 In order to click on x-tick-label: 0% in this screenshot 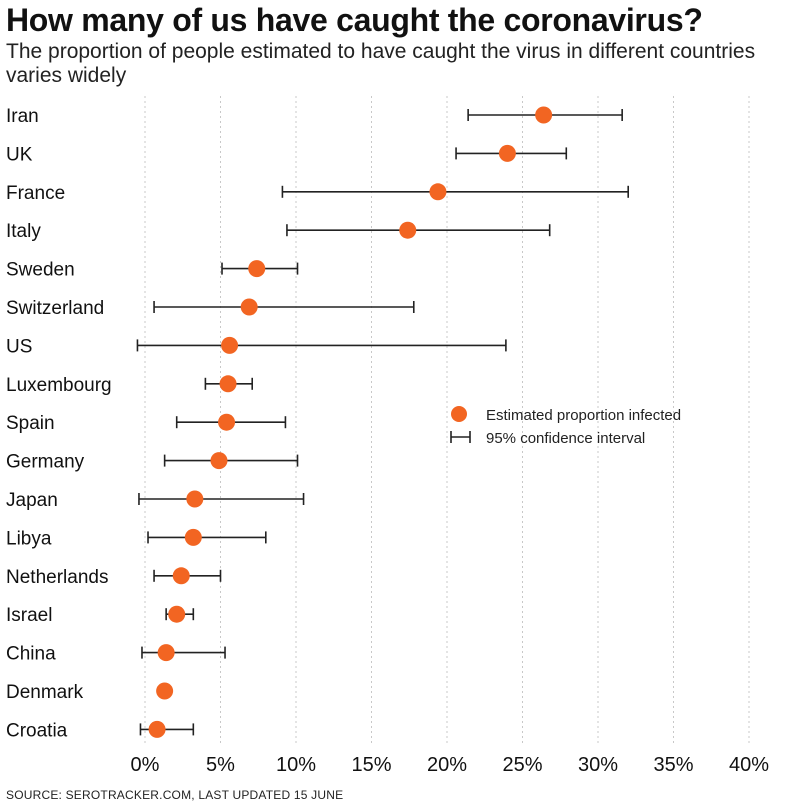, I will do `click(145, 765)`.